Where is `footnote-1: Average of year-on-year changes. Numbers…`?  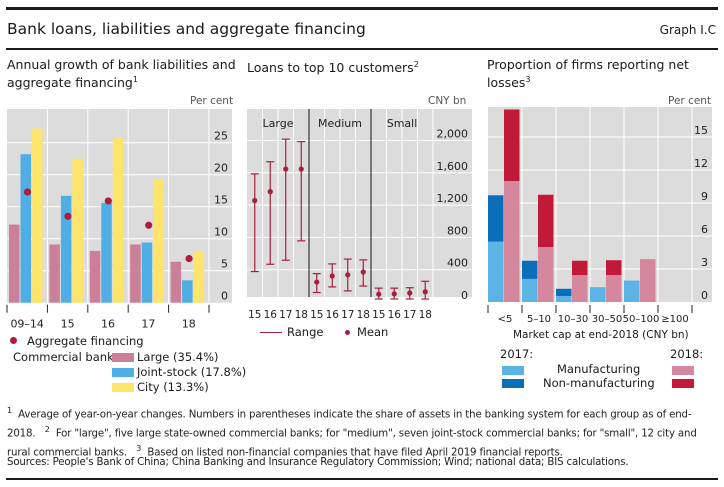
footnote-1: Average of year-on-year changes. Numbers… is located at coordinates (349, 424).